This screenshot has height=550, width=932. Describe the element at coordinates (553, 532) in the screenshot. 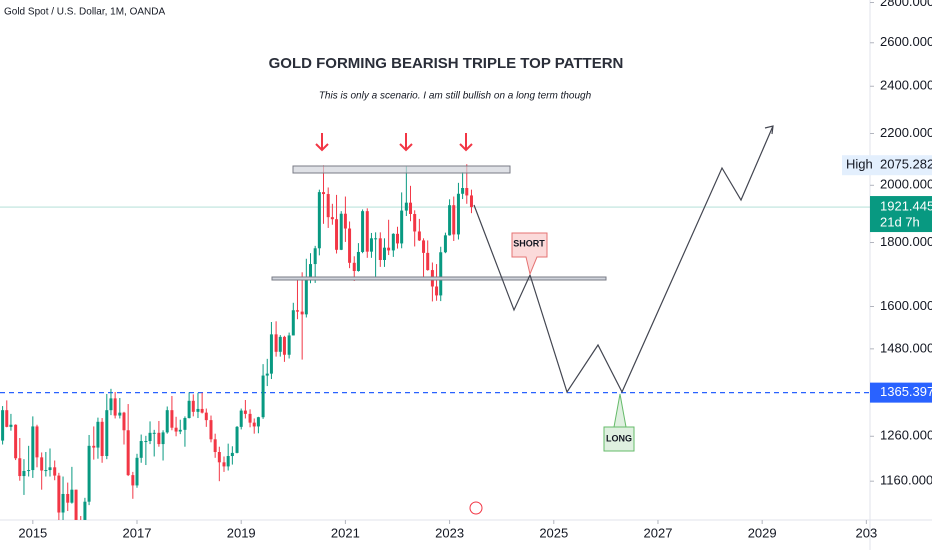

I see `x-tick-label: 2025` at that location.